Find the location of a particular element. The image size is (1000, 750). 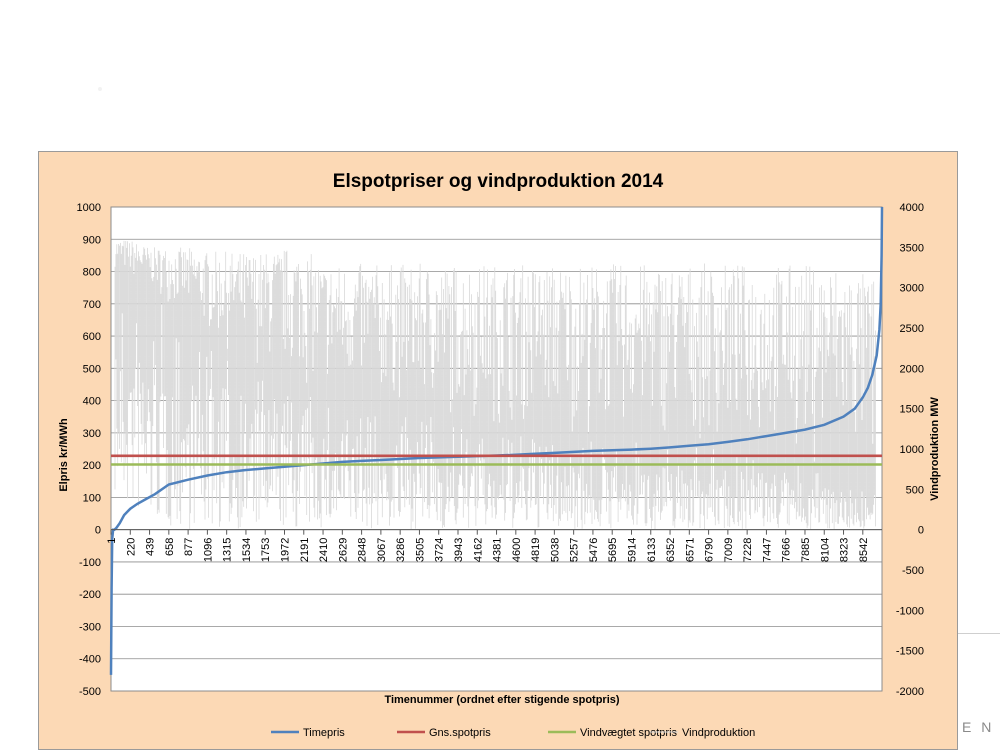

x-tick-label: 3505 is located at coordinates (420, 550).